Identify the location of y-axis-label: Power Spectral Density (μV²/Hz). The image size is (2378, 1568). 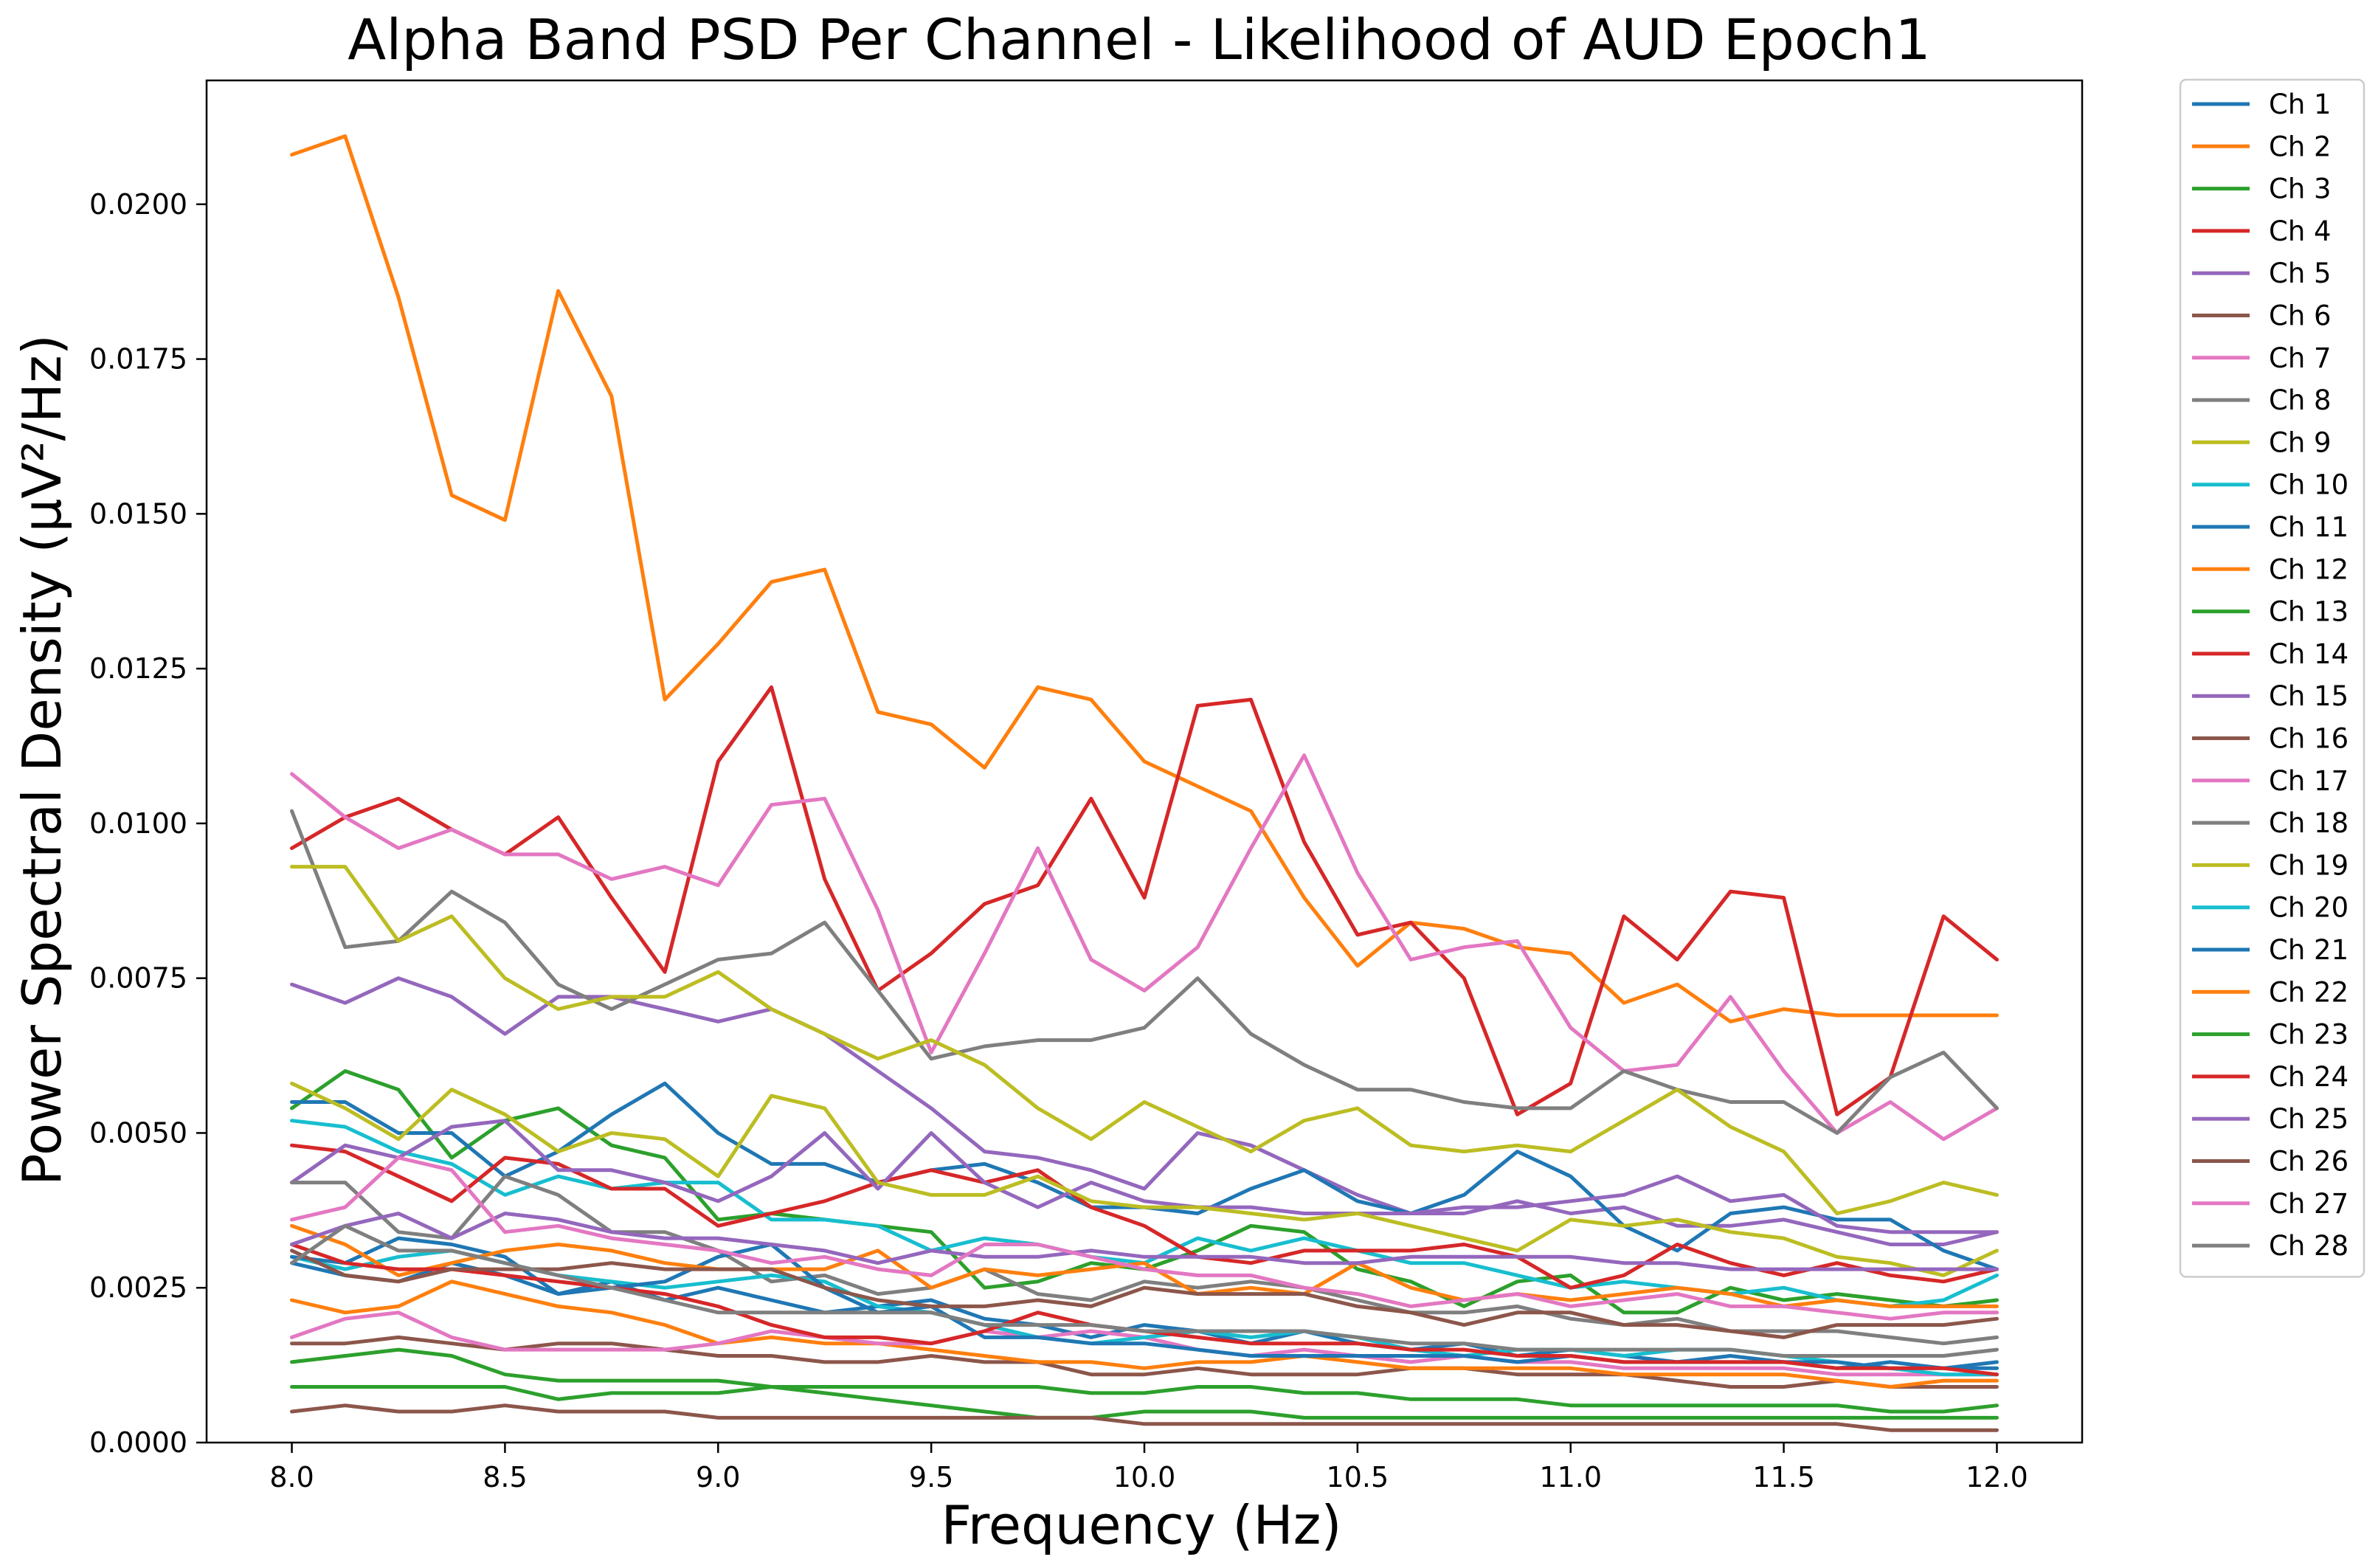
(42, 760).